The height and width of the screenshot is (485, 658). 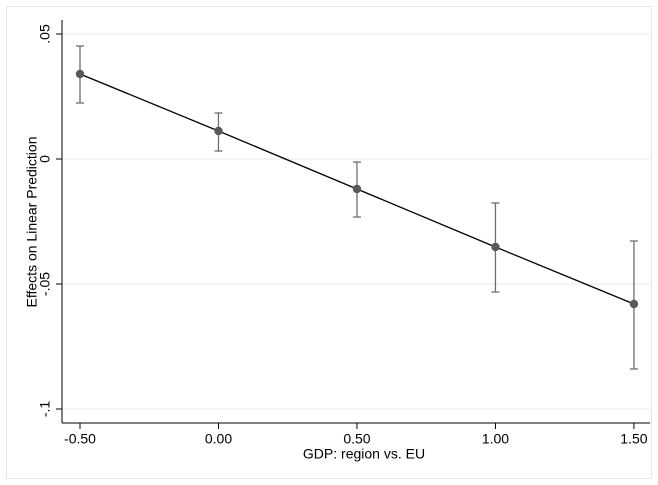 What do you see at coordinates (495, 439) in the screenshot?
I see `x-tick-label: 1.00` at bounding box center [495, 439].